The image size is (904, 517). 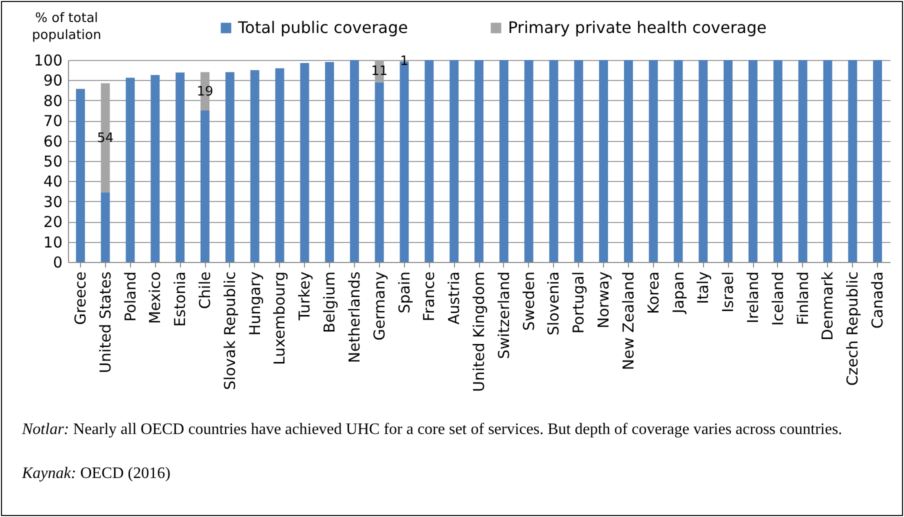 What do you see at coordinates (130, 297) in the screenshot?
I see `x-tick-label: Poland` at bounding box center [130, 297].